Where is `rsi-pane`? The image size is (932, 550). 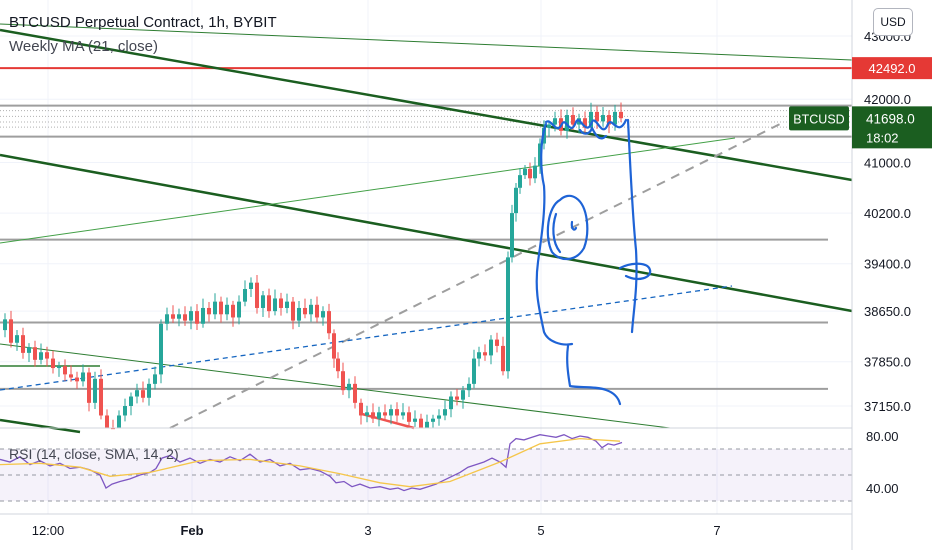 rsi-pane is located at coordinates (426, 468).